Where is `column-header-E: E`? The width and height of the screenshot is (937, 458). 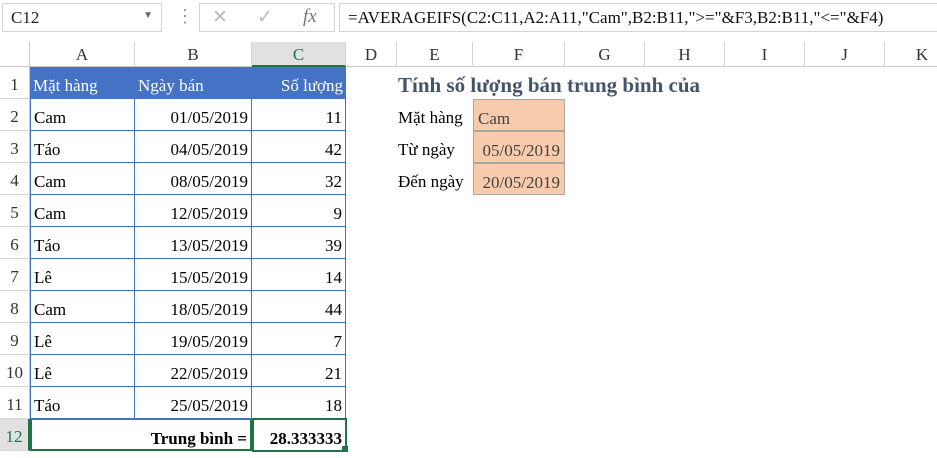 column-header-E: E is located at coordinates (435, 54).